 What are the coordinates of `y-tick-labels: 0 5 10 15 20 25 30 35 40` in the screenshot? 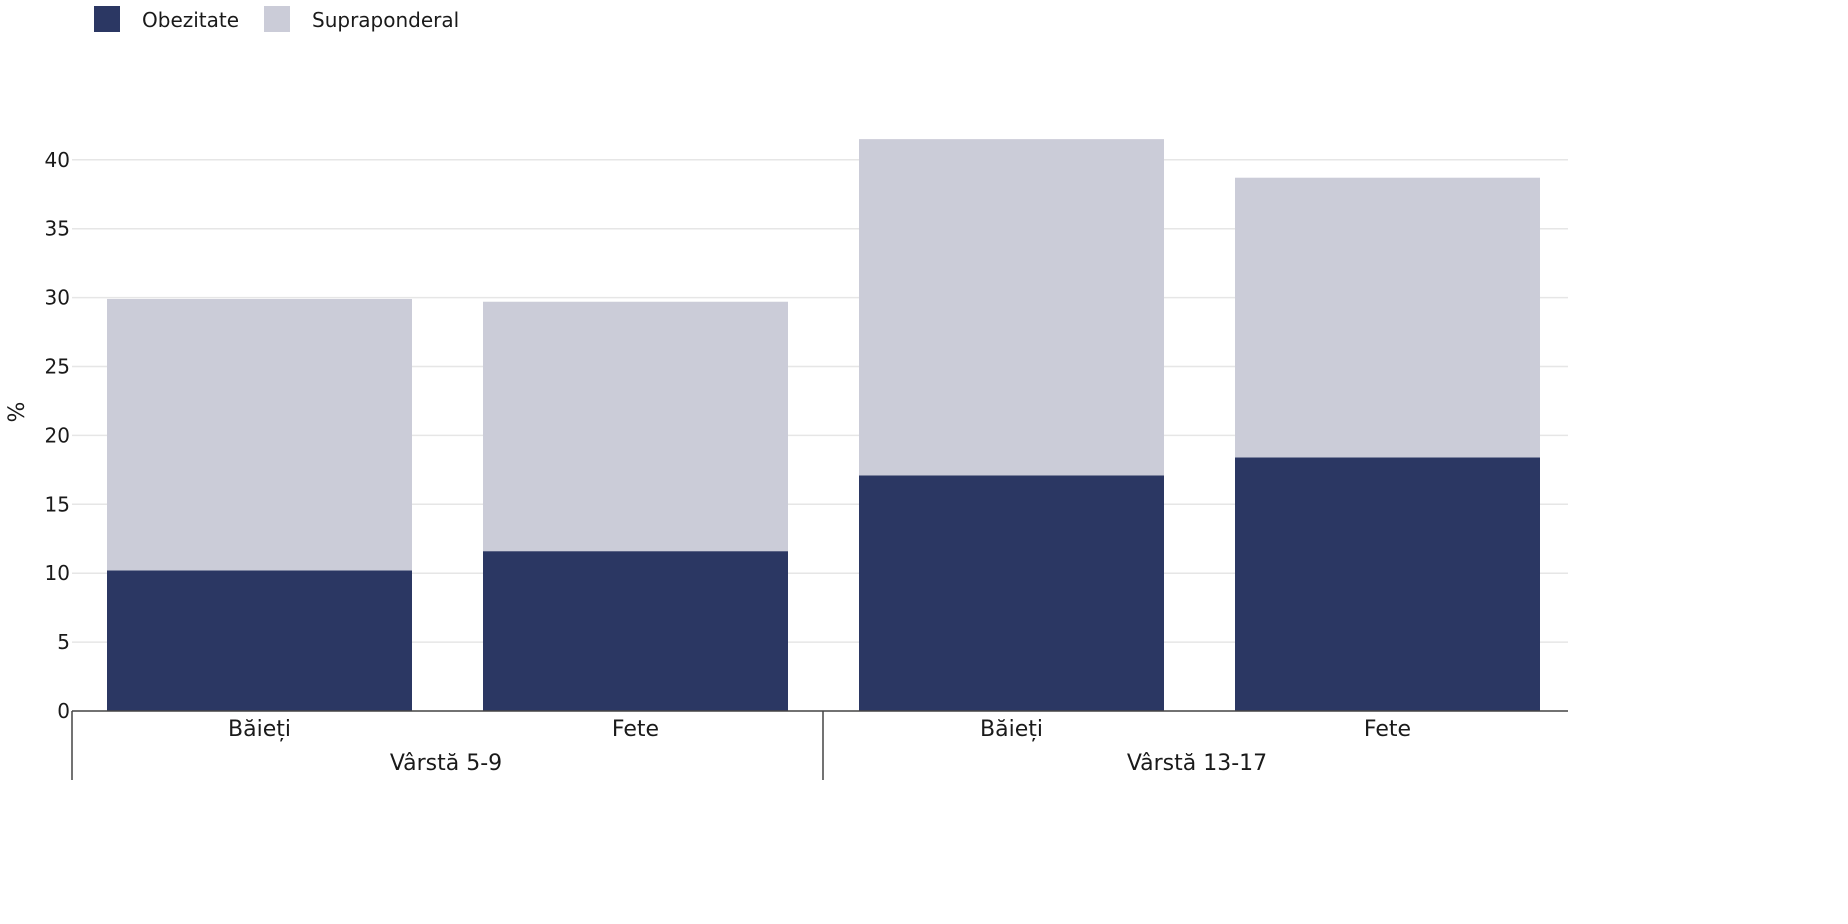 It's located at (57, 435).